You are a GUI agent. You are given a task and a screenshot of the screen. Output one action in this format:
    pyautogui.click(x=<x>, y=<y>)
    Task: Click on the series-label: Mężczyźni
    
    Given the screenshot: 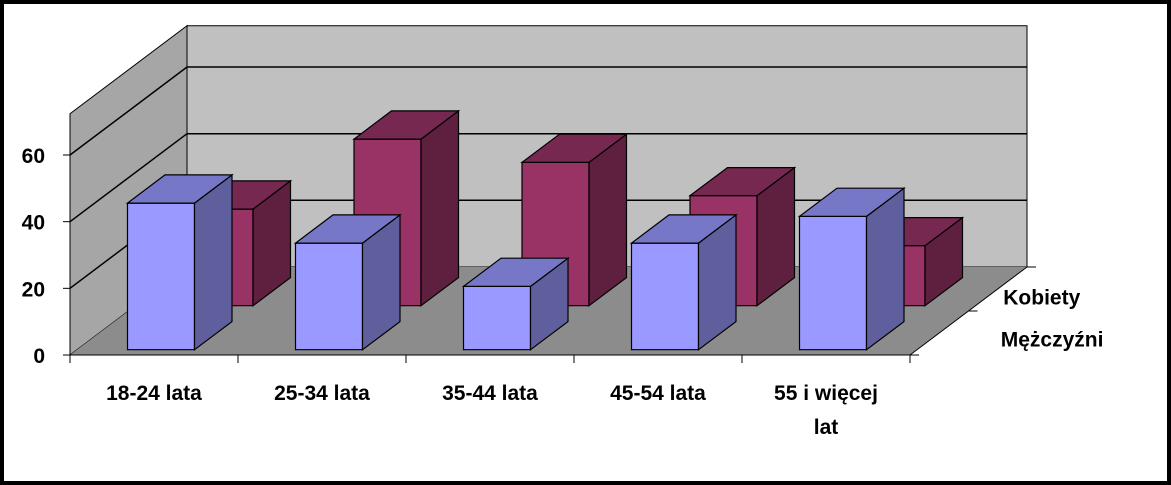 What is the action you would take?
    pyautogui.click(x=1052, y=339)
    